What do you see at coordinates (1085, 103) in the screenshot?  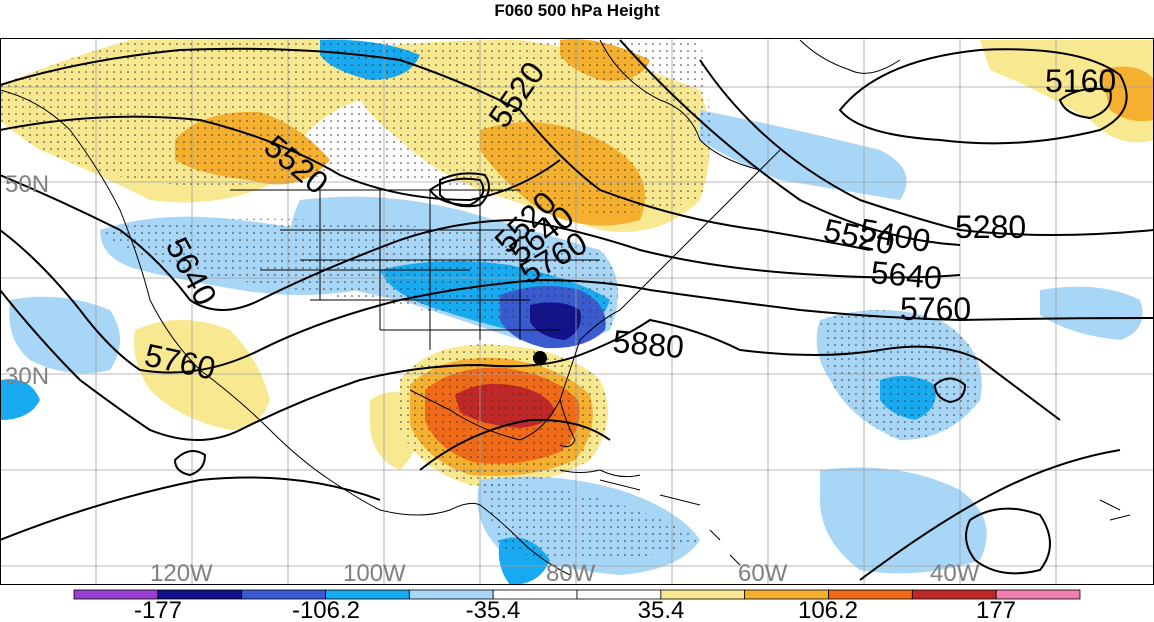 I see `contour-5160-ring` at bounding box center [1085, 103].